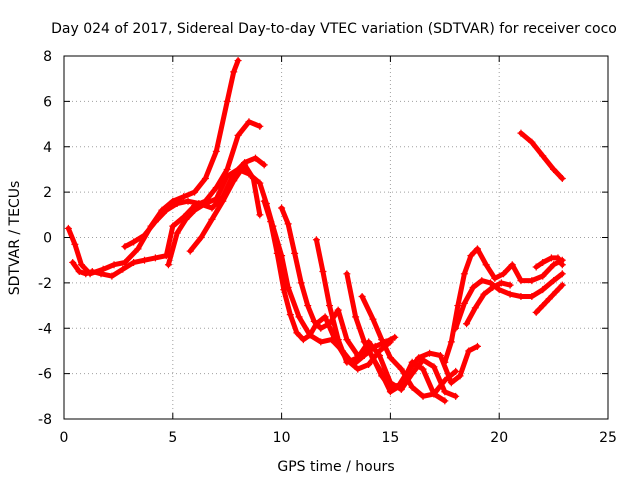  Describe the element at coordinates (45, 329) in the screenshot. I see `y-tick-label: -4` at that location.